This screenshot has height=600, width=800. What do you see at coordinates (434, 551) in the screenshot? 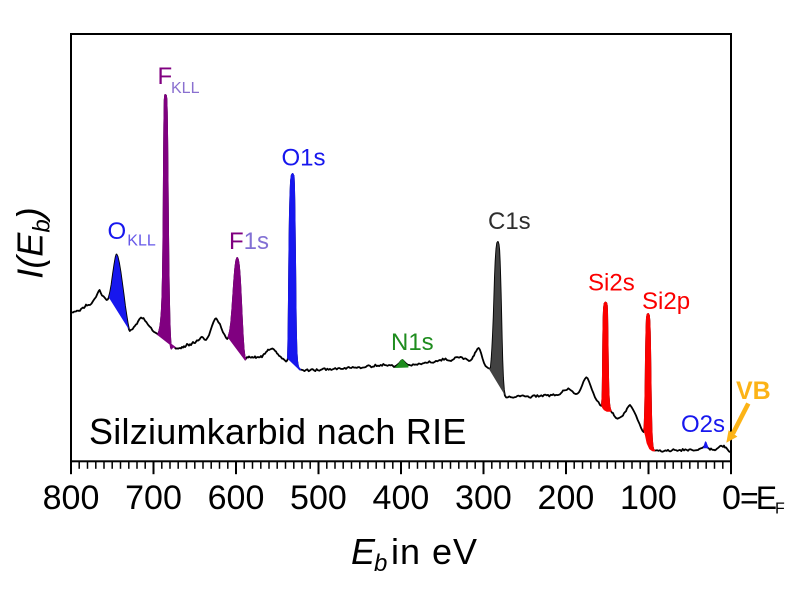
I see `svg-text: in eV` at bounding box center [434, 551].